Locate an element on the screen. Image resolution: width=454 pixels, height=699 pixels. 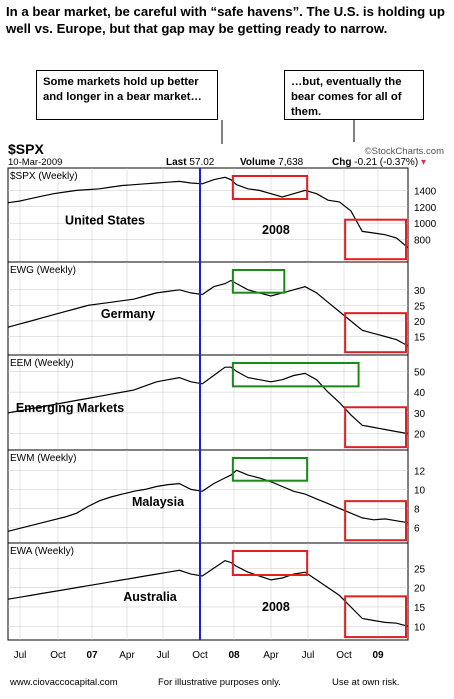
panel-title: Germany is located at coordinates (128, 314).